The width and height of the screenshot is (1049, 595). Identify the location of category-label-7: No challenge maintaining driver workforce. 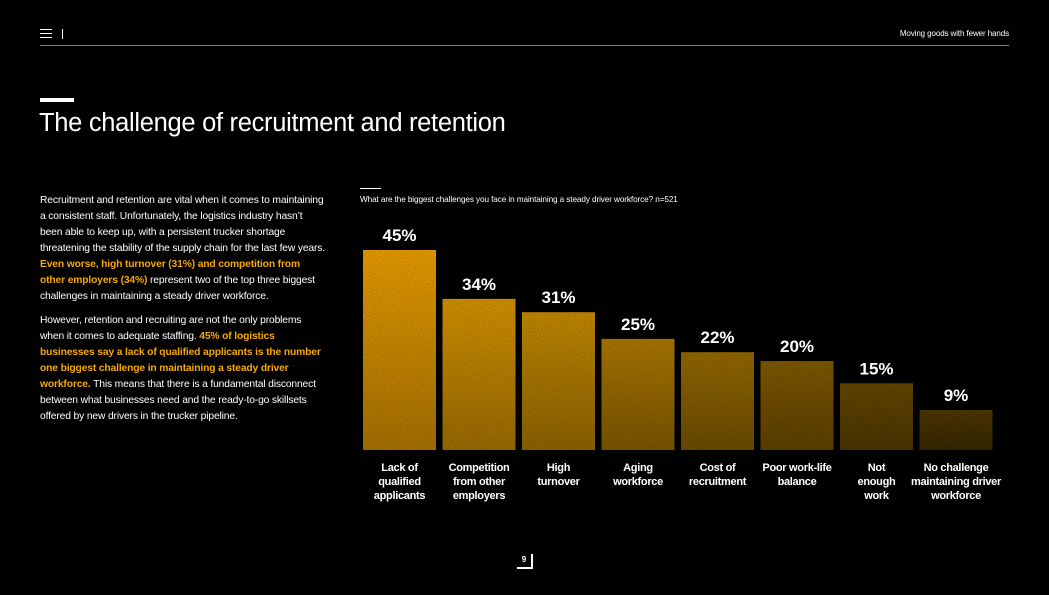
(956, 482).